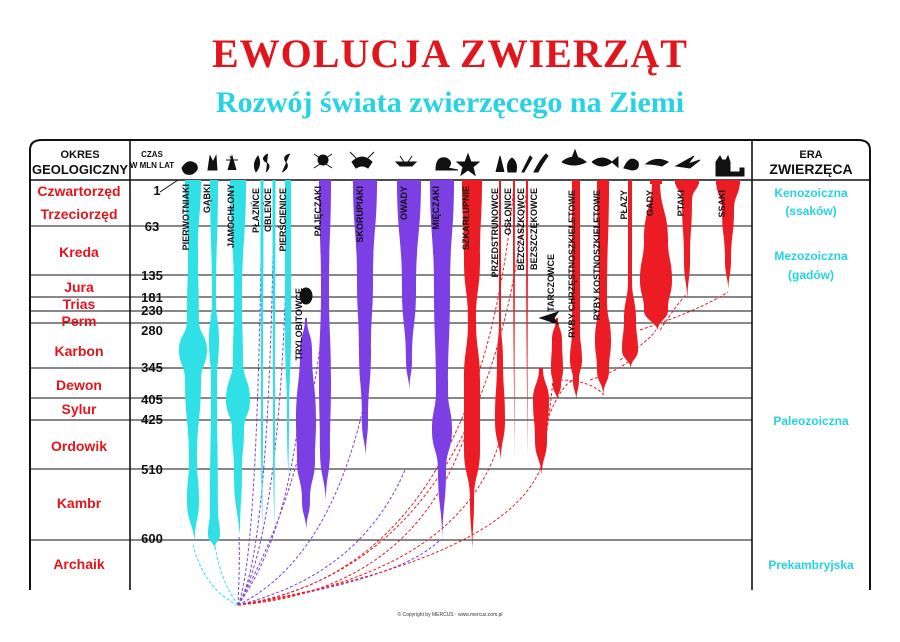  I want to click on flatworm-icon, so click(257, 164).